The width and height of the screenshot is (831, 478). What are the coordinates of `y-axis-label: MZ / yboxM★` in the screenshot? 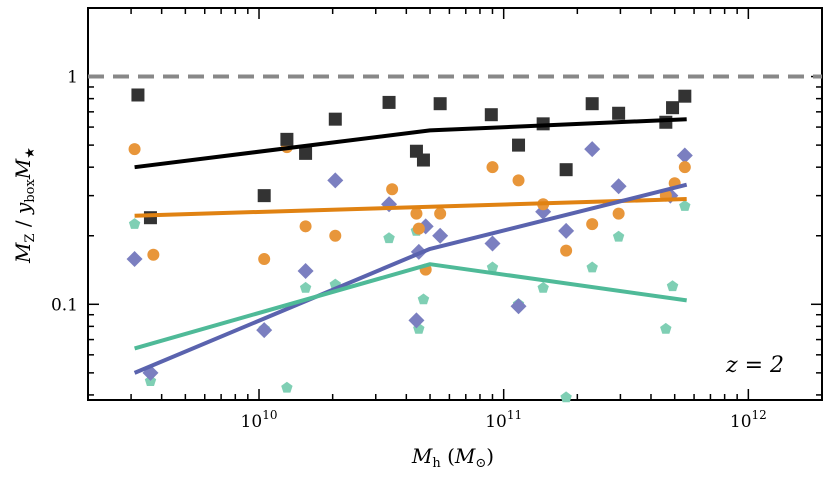 It's located at (24, 205).